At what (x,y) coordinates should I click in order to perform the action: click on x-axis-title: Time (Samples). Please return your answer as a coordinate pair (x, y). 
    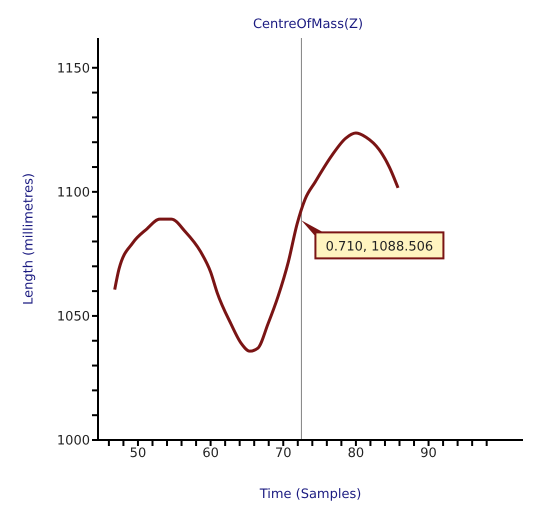
    Looking at the image, I should click on (310, 494).